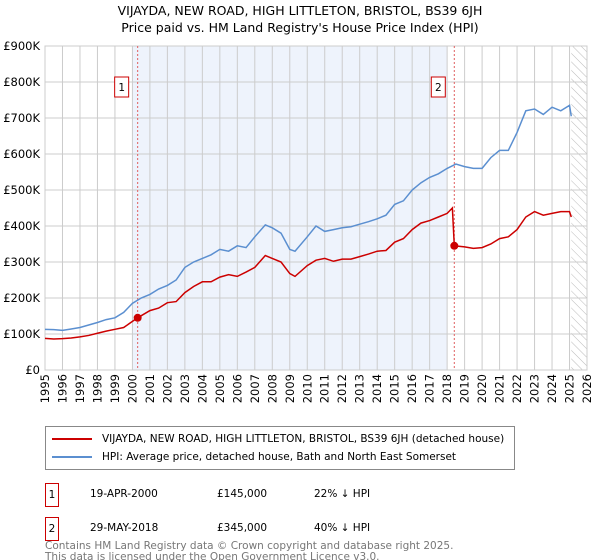 The height and width of the screenshot is (560, 600). Describe the element at coordinates (500, 388) in the screenshot. I see `x-tick-label: 2021` at that location.